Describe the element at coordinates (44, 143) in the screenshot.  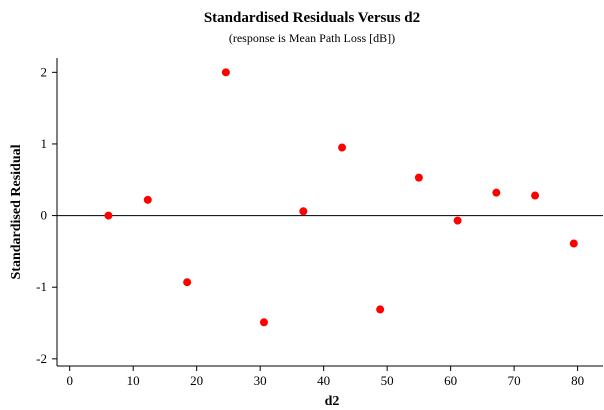
I see `y-tick-label: 1` at that location.